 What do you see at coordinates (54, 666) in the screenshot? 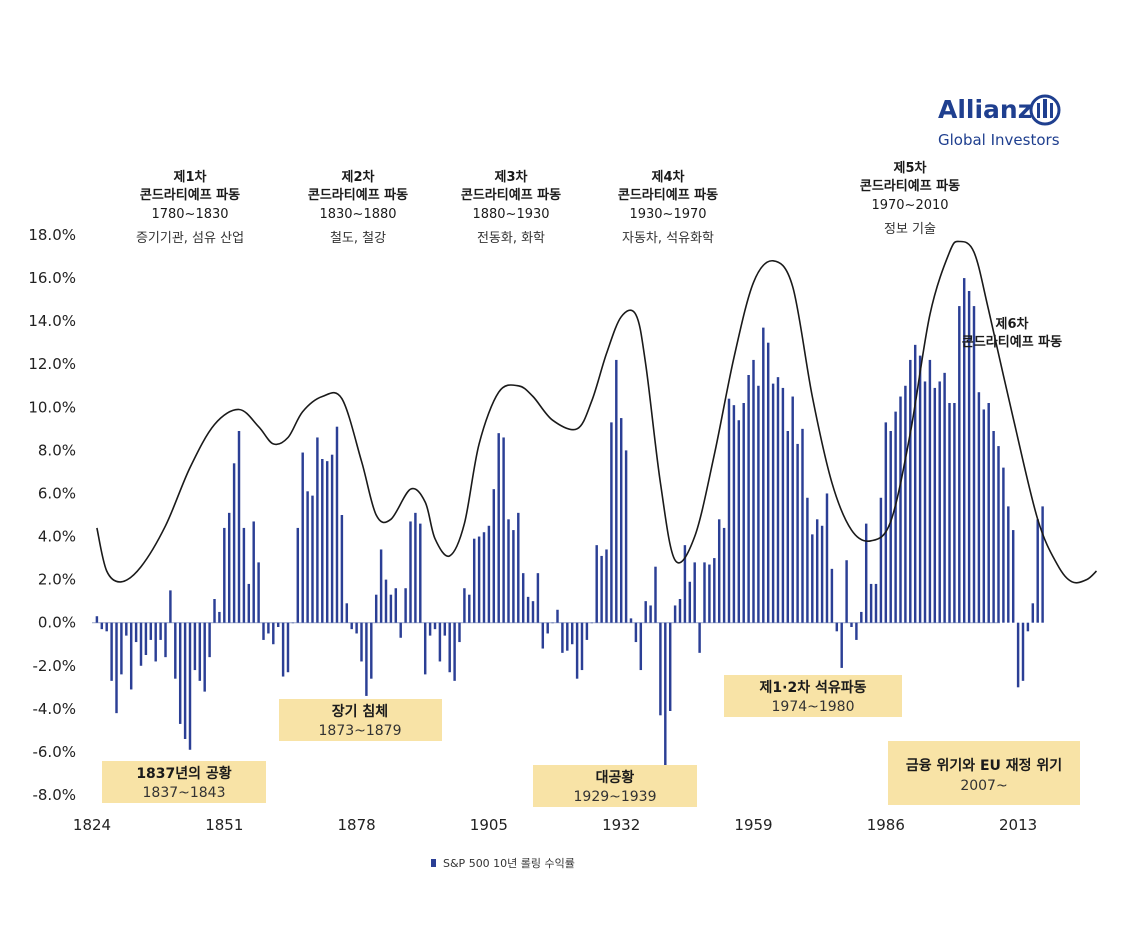
I see `y-tick-label: -2.0%` at bounding box center [54, 666].